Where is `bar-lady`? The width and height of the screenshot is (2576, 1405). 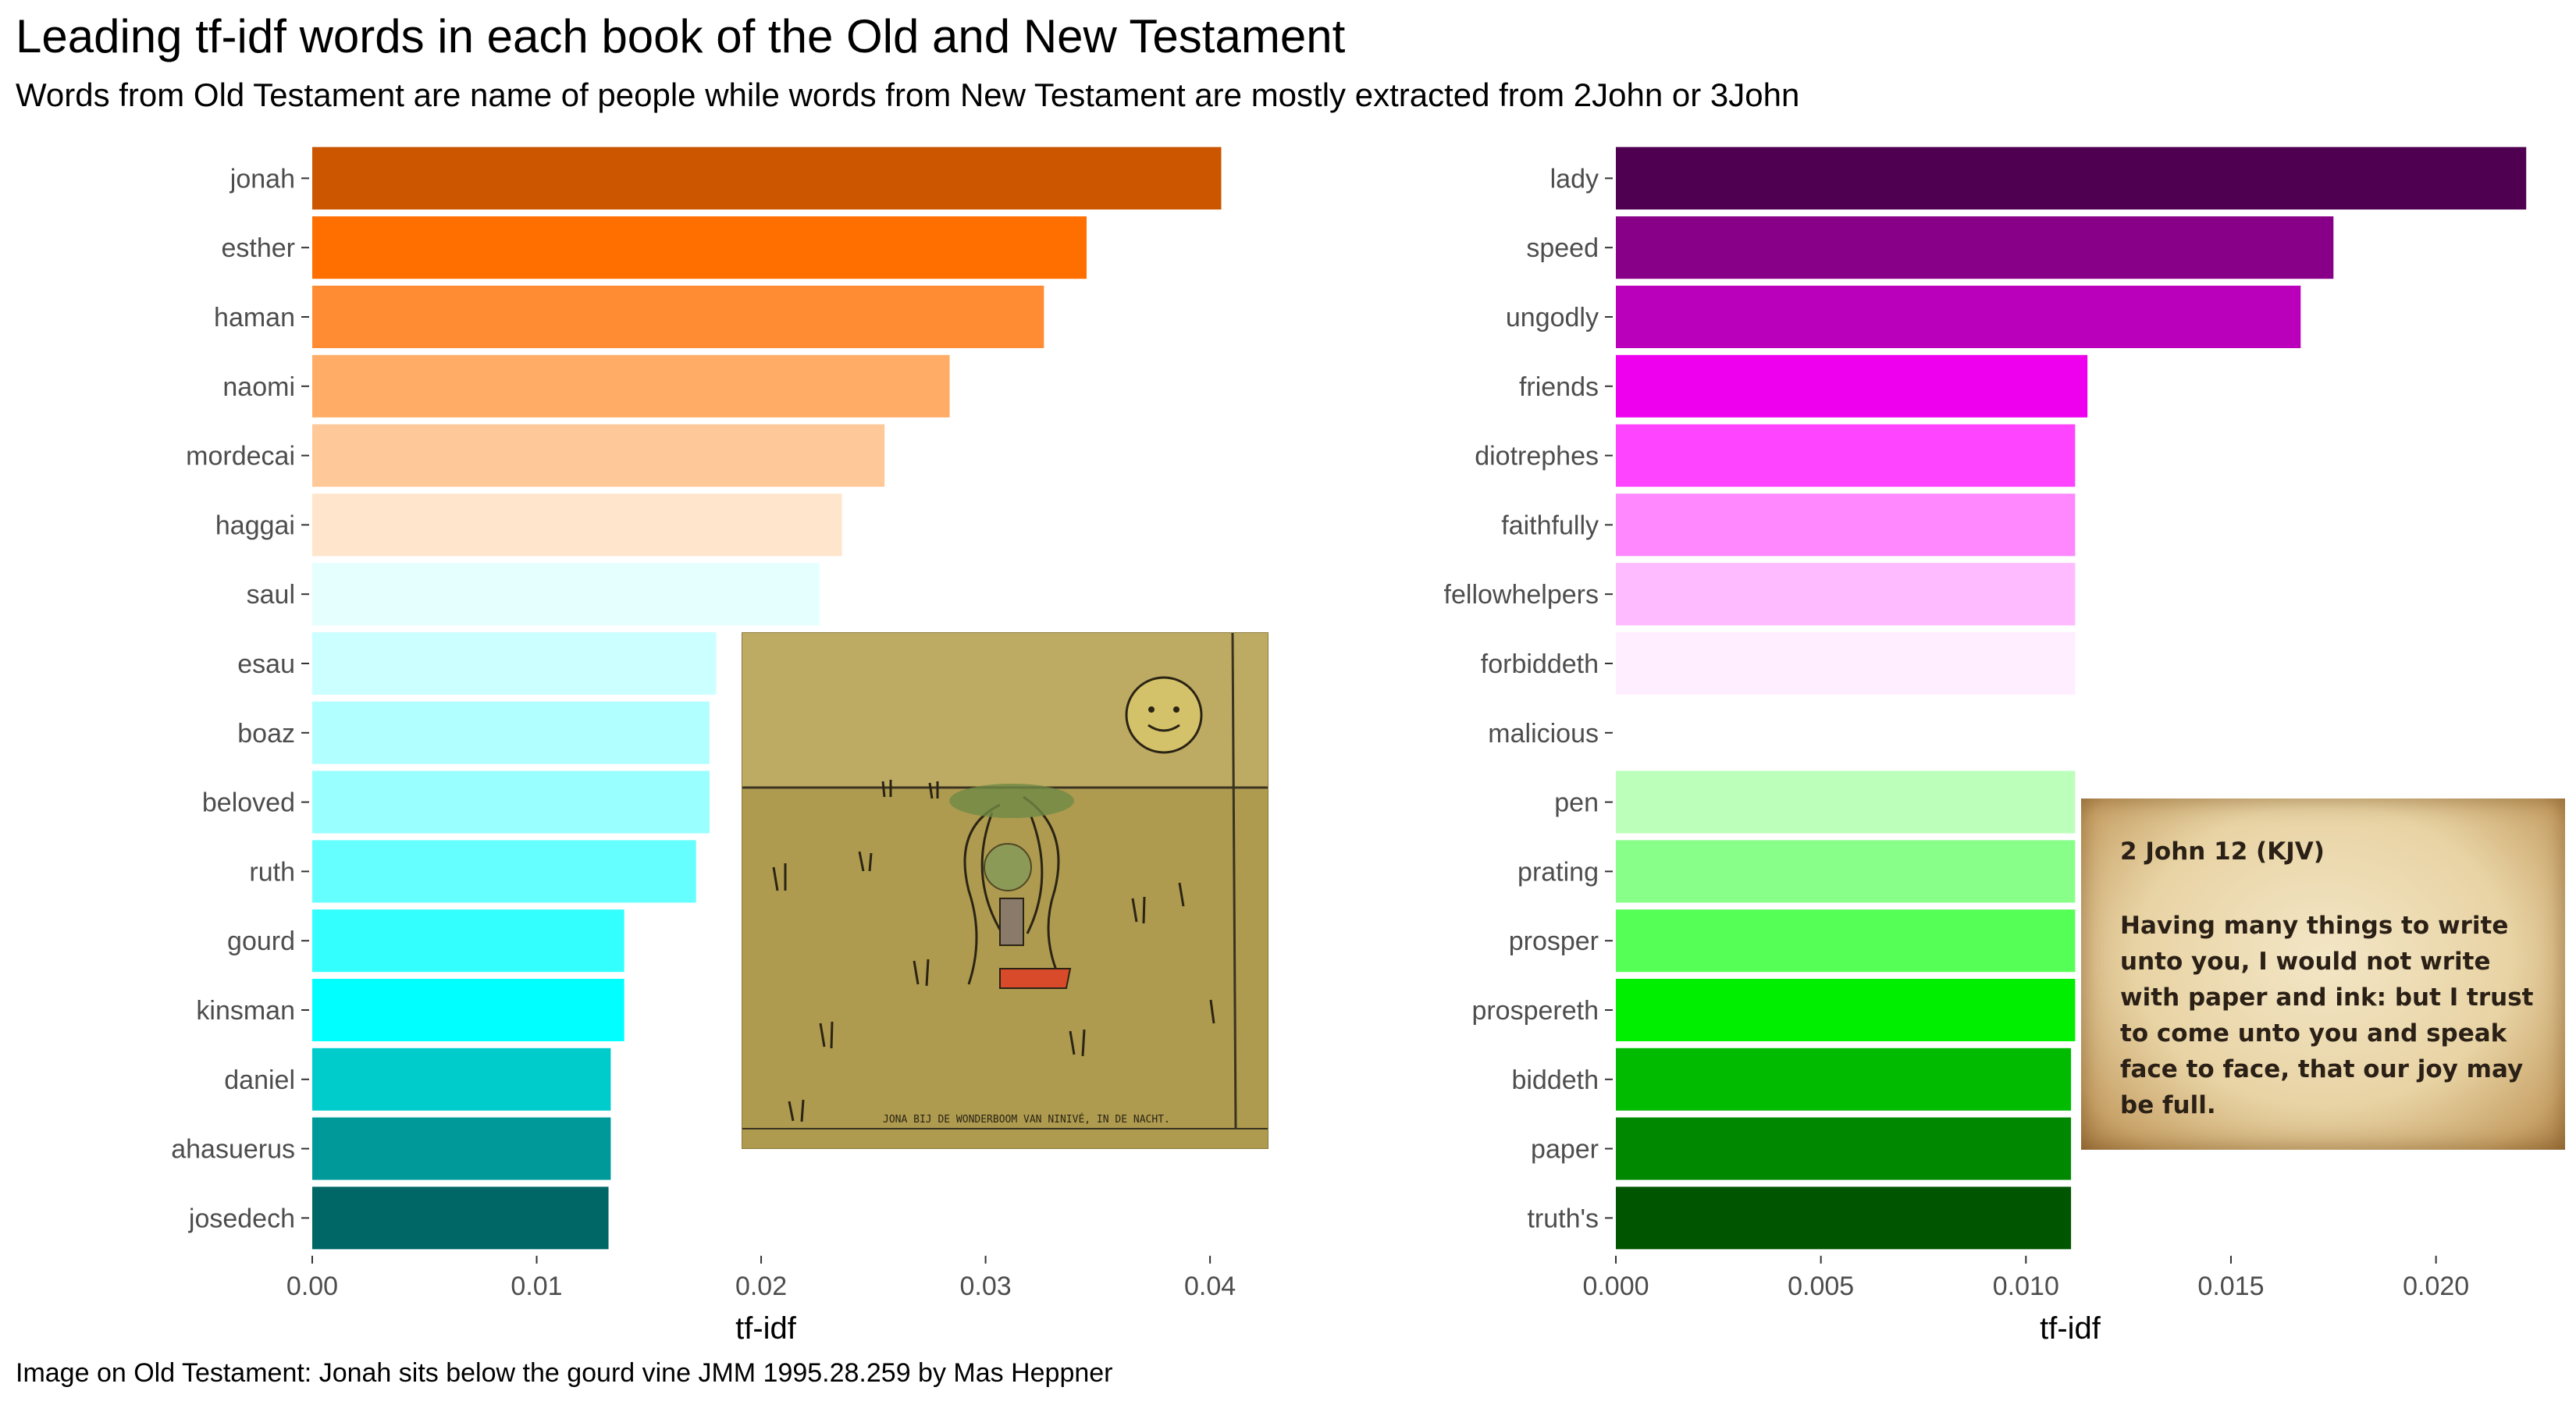 bar-lady is located at coordinates (2071, 179).